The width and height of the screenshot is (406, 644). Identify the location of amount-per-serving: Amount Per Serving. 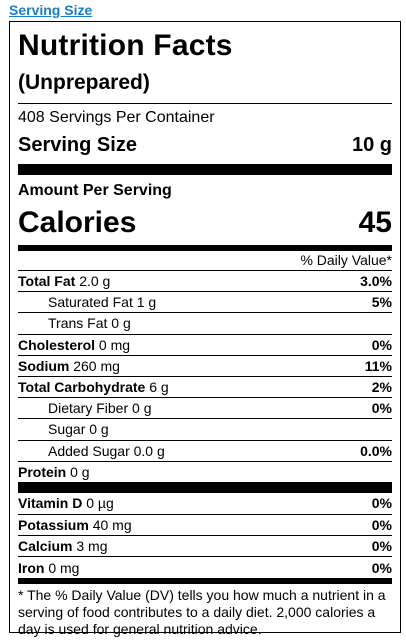
(95, 190).